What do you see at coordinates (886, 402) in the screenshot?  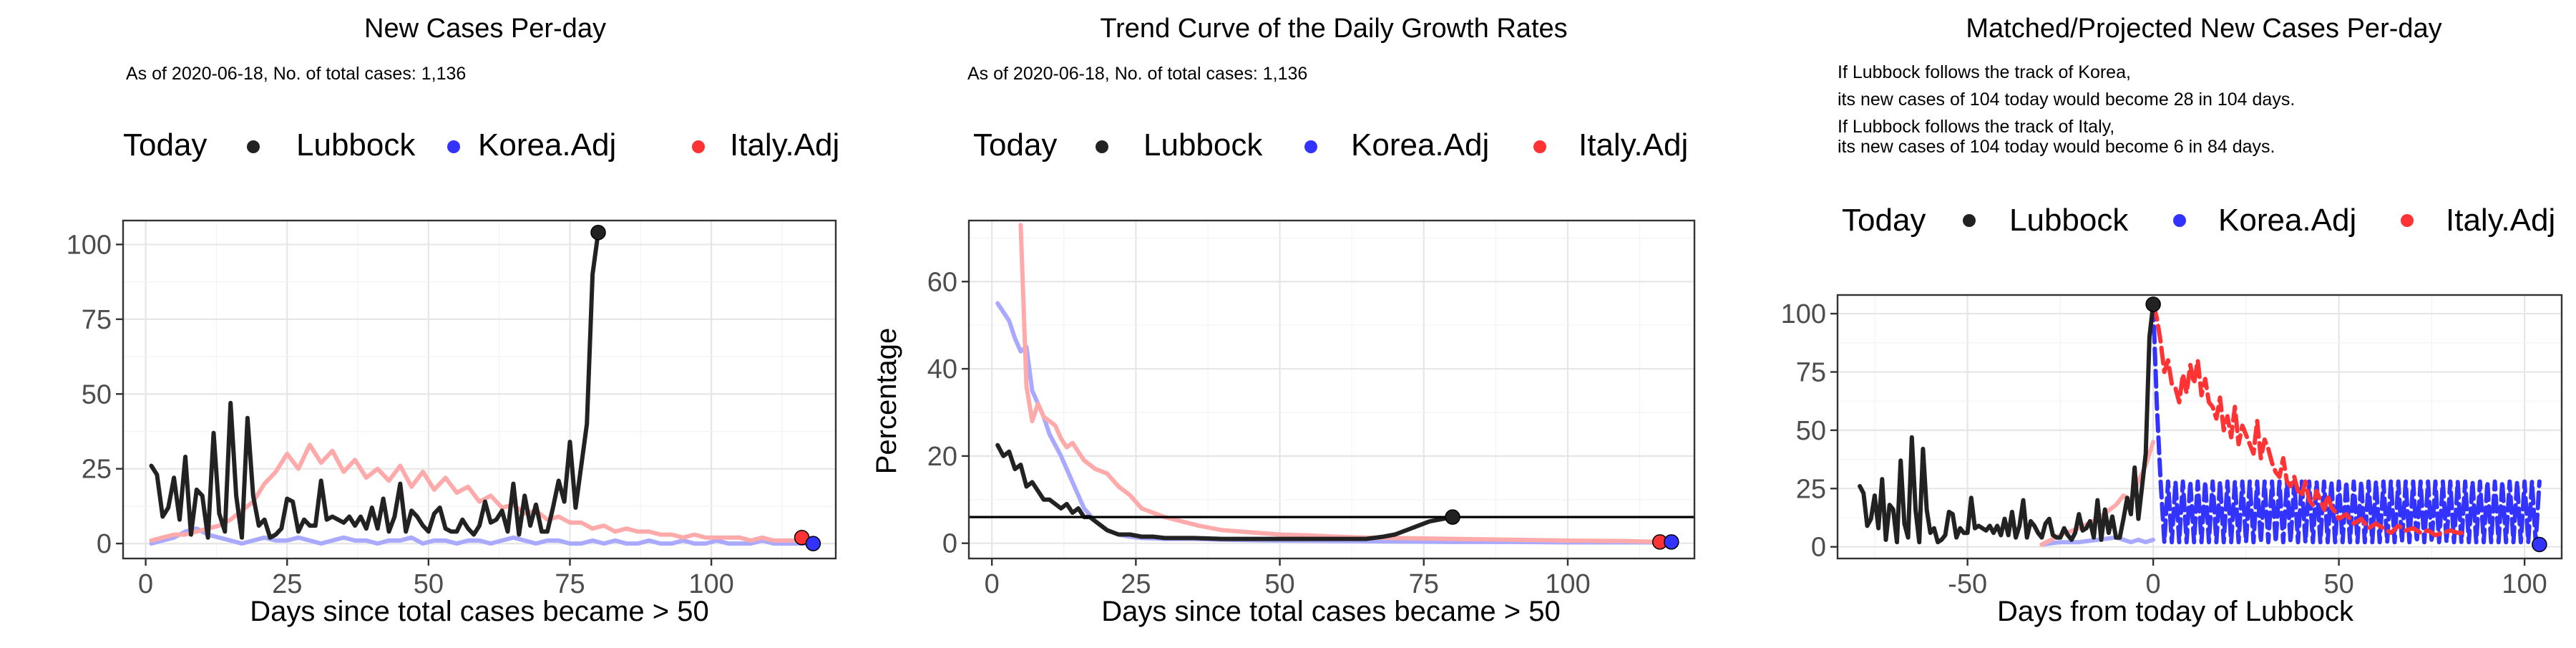 I see `y-axis-label: Percentage` at bounding box center [886, 402].